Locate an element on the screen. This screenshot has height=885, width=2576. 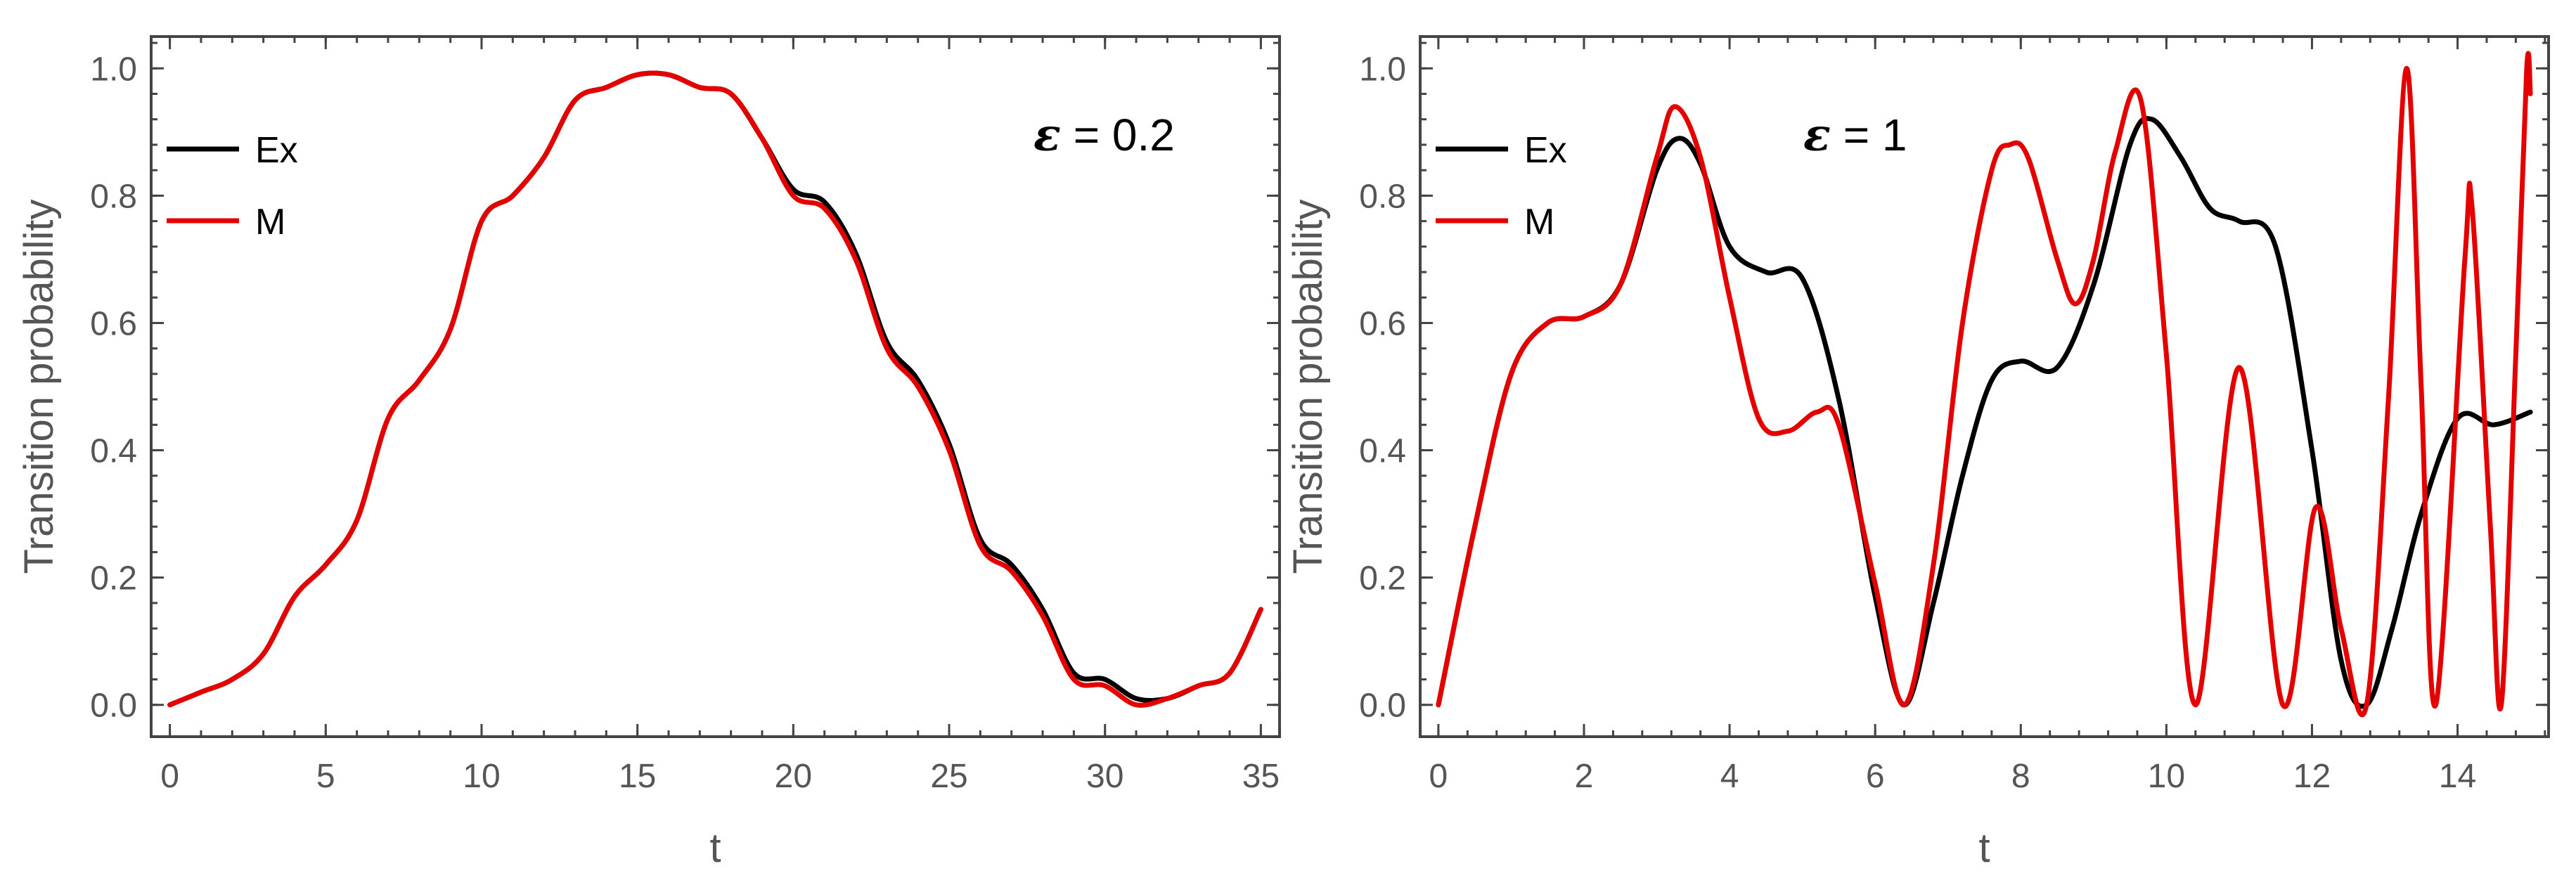
x-tick-label: 5 is located at coordinates (325, 776).